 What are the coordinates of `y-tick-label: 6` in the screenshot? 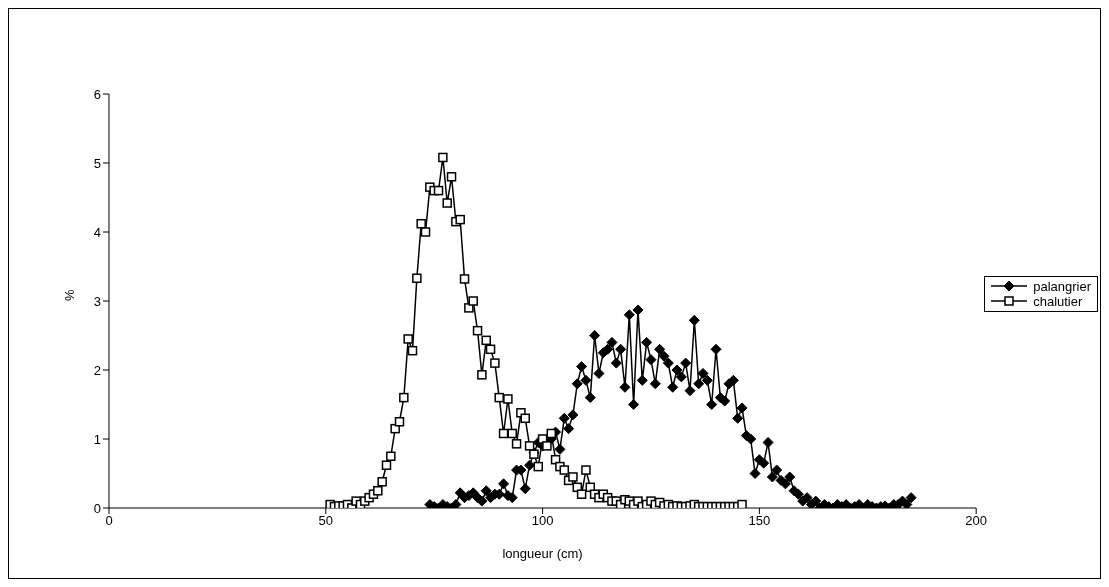 It's located at (97, 94).